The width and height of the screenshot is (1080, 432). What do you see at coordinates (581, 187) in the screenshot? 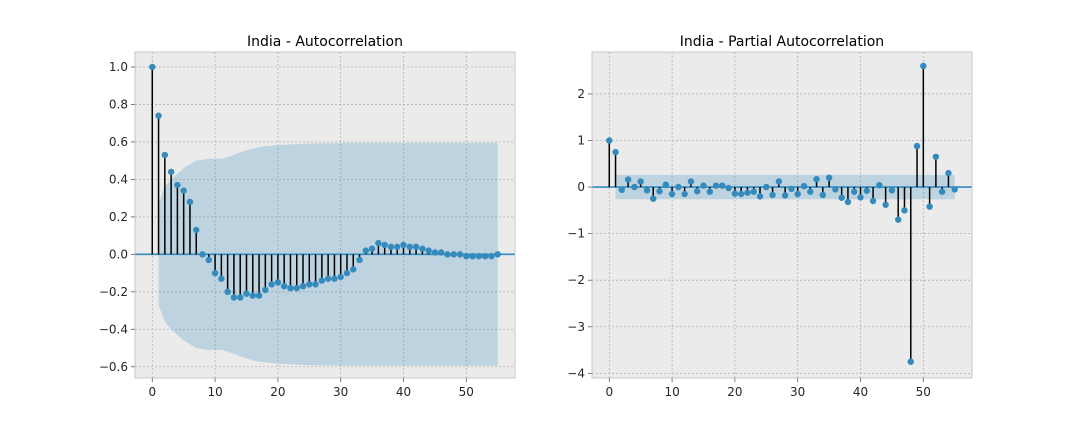
I see `pacf-ytick-label: 0` at bounding box center [581, 187].